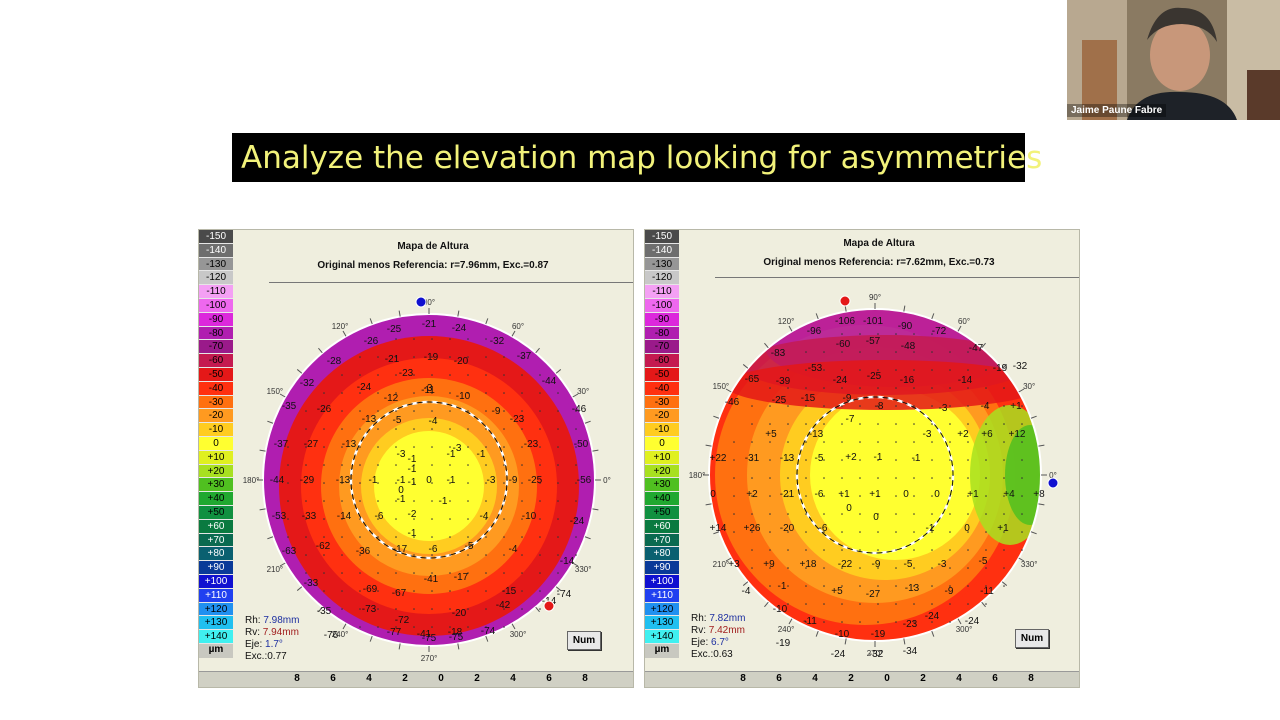 The image size is (1280, 720). I want to click on participant-video: Jaime Paune Fabre, so click(1173, 60).